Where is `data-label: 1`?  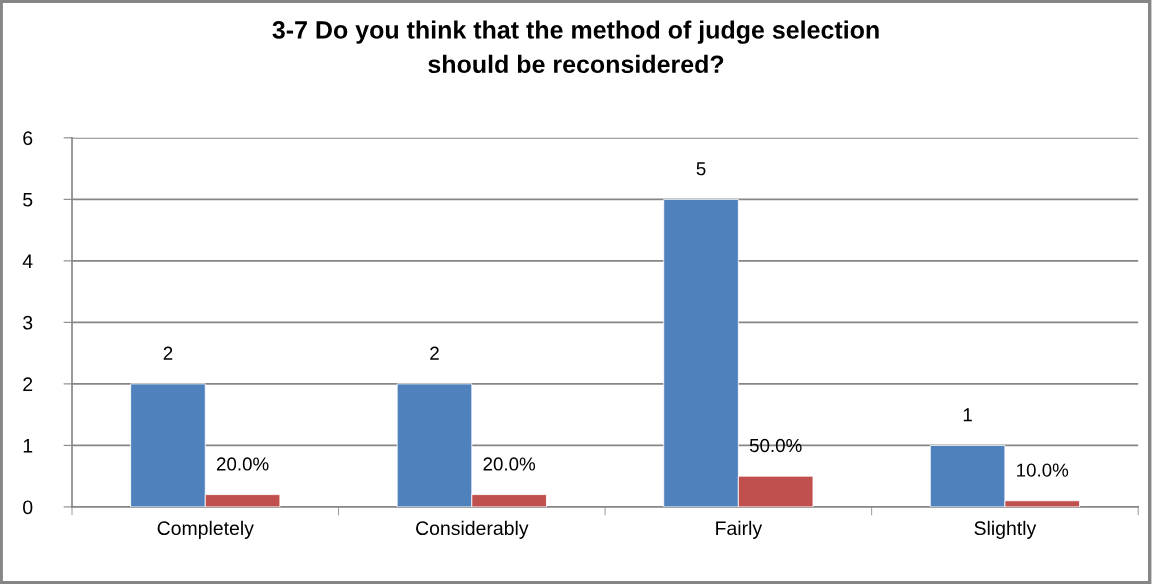
data-label: 1 is located at coordinates (967, 415).